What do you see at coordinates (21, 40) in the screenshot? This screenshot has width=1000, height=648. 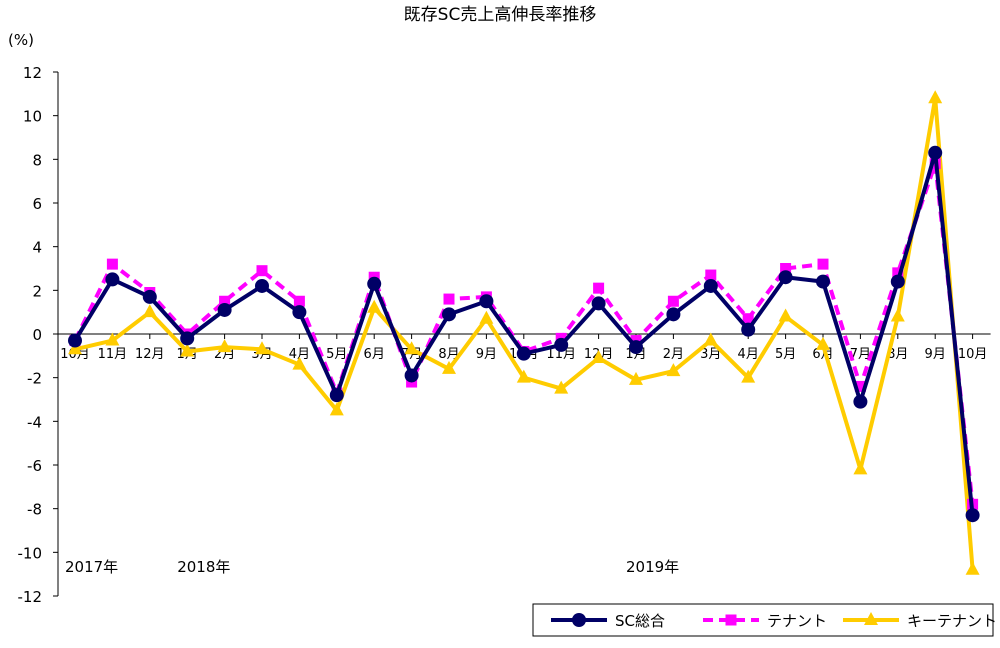 I see `y-axis-label: (%)` at bounding box center [21, 40].